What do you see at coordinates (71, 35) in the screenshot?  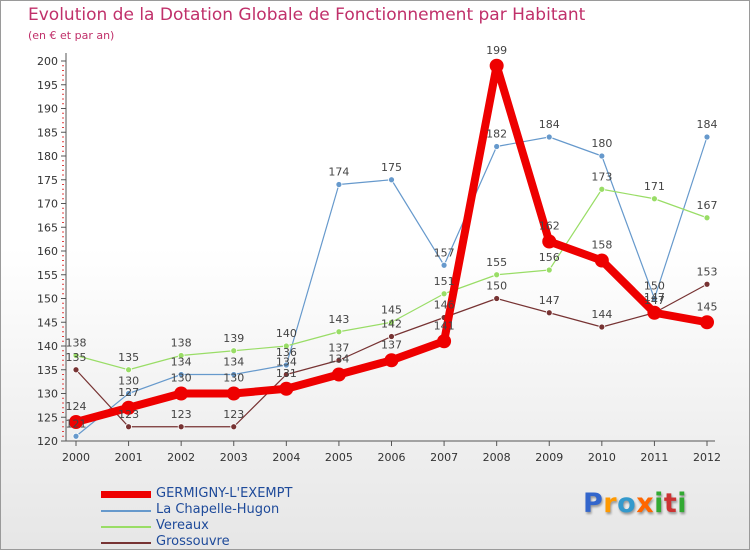 I see `chart-subtitle: (en € et par an)` at bounding box center [71, 35].